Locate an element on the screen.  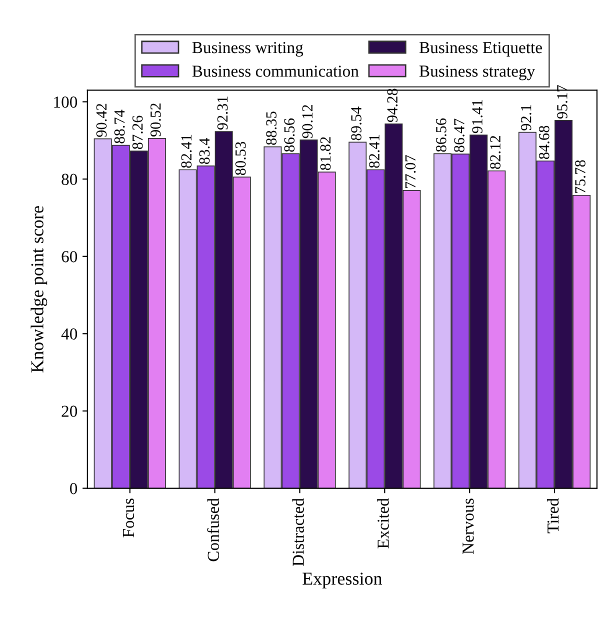
data-label: 94.28 is located at coordinates (392, 105).